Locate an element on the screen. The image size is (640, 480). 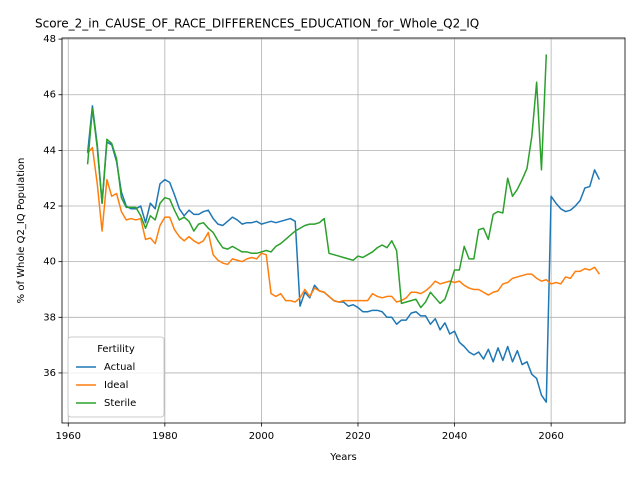
y-tick-label: 40 is located at coordinates (49, 262).